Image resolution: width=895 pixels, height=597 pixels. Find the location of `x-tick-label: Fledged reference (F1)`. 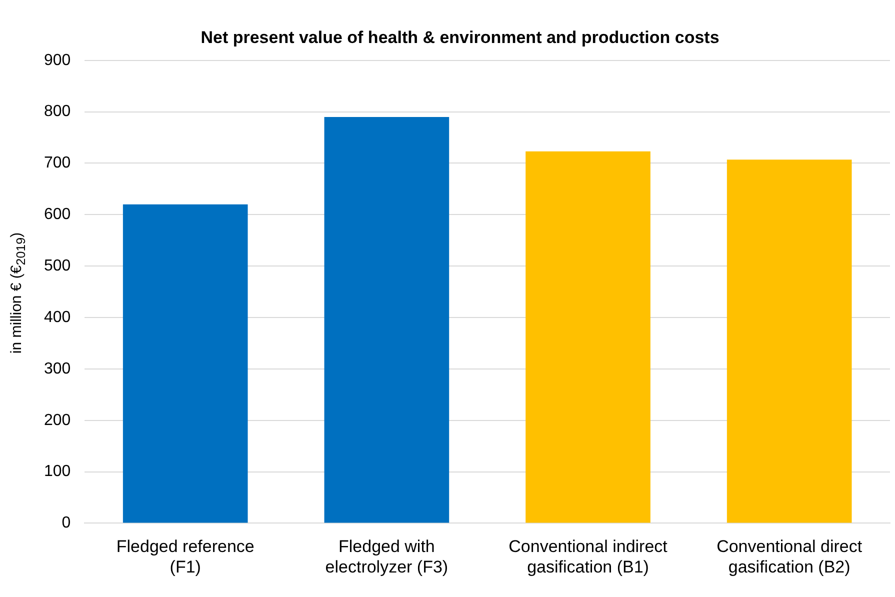

x-tick-label: Fledged reference (F1) is located at coordinates (185, 556).